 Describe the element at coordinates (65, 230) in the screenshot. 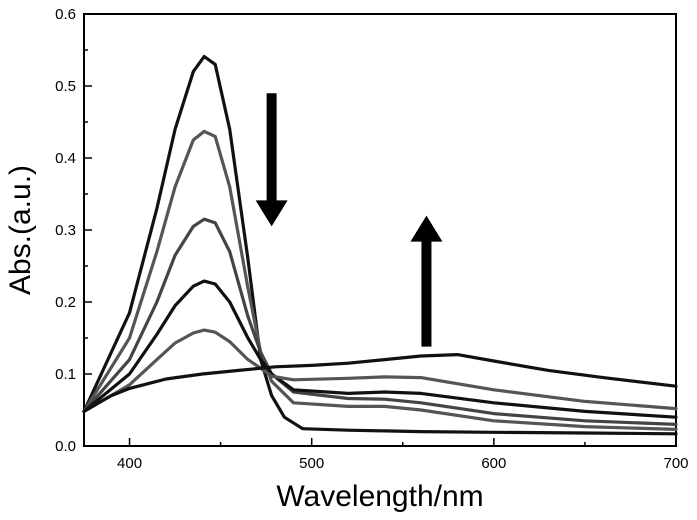

I see `y-tick-label: 0.3` at that location.